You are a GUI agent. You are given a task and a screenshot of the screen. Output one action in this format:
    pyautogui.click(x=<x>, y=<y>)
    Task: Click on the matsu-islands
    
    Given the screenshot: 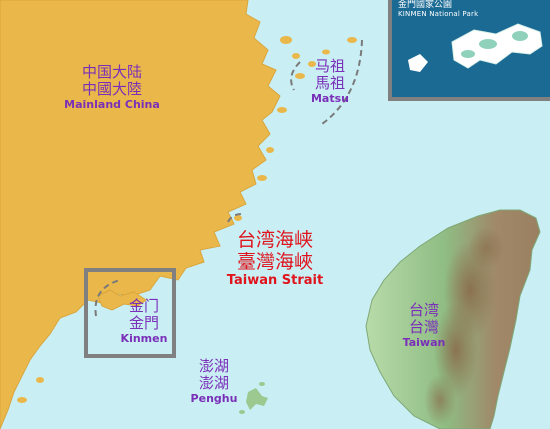 What is the action you would take?
    pyautogui.click(x=326, y=58)
    